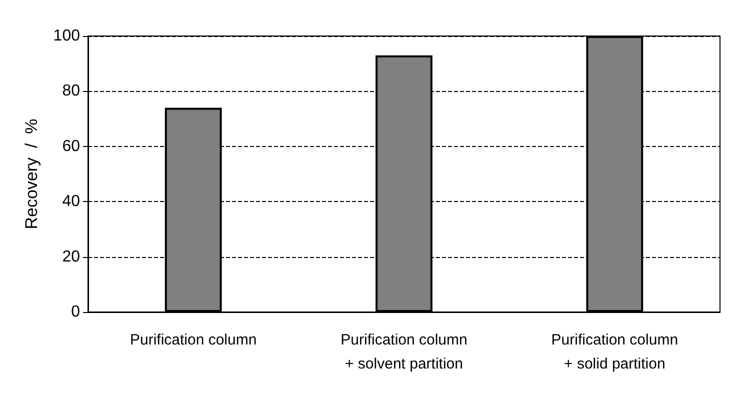  What do you see at coordinates (31, 174) in the screenshot?
I see `y-axis-title: Recovery / %` at bounding box center [31, 174].